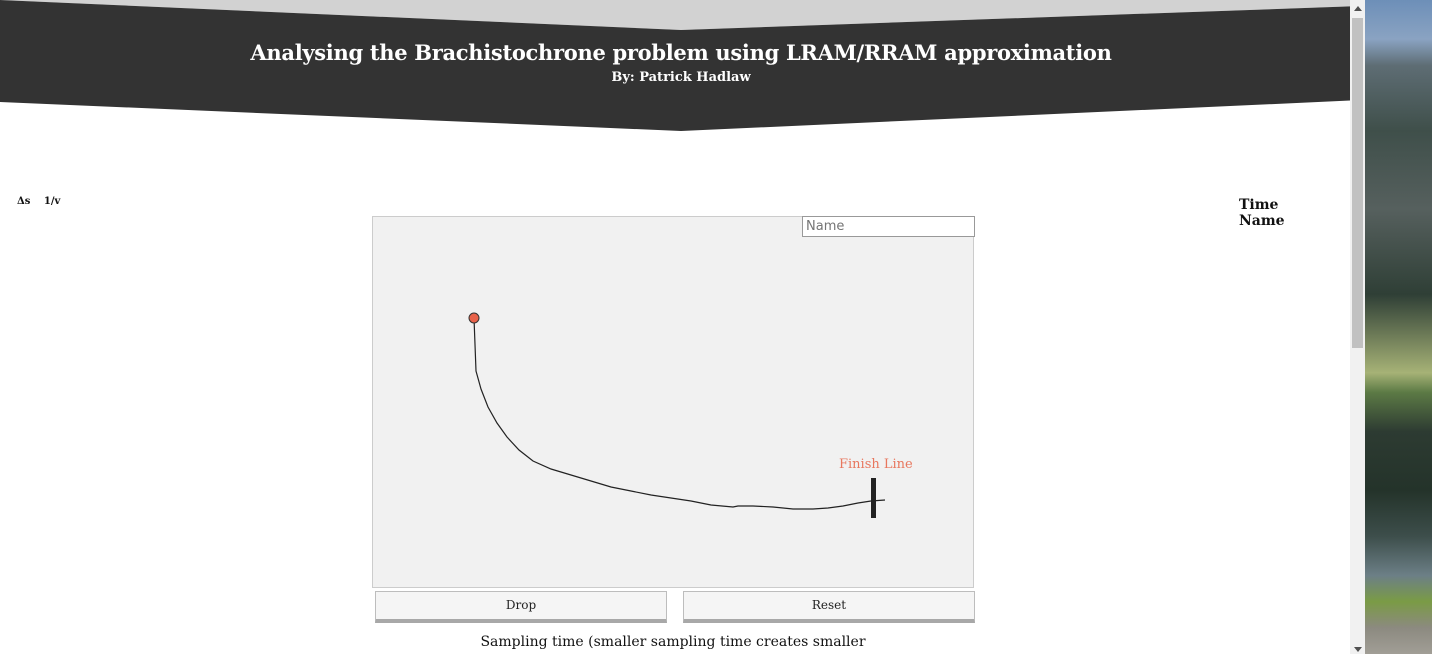 This screenshot has width=1432, height=654. What do you see at coordinates (873, 498) in the screenshot?
I see `finish-line-marker` at bounding box center [873, 498].